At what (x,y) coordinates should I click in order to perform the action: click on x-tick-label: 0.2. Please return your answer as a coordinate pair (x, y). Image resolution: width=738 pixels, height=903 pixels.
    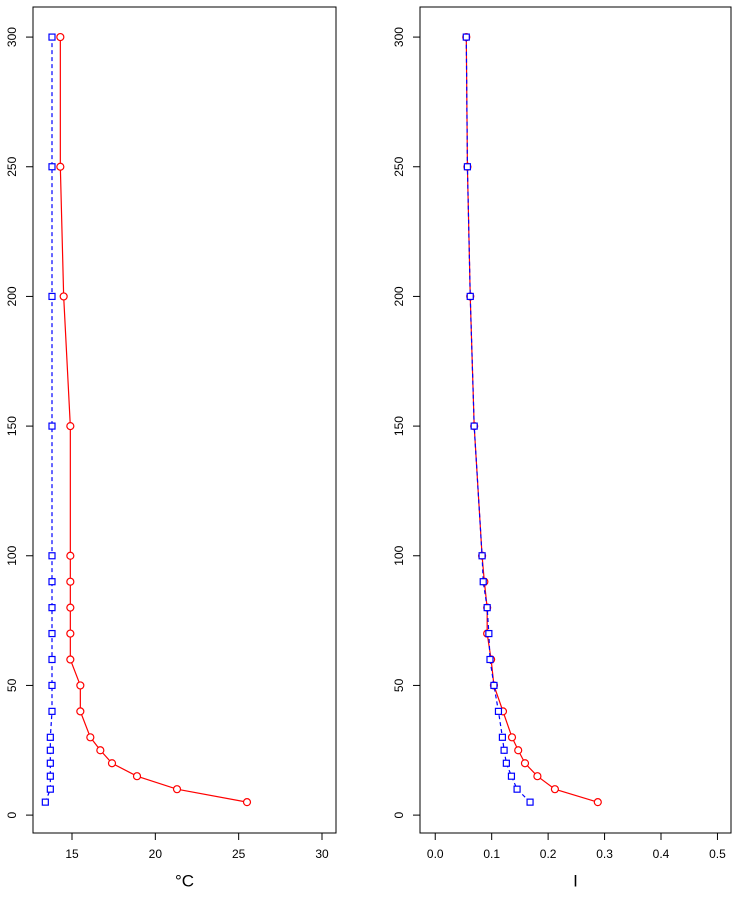
    Looking at the image, I should click on (548, 854).